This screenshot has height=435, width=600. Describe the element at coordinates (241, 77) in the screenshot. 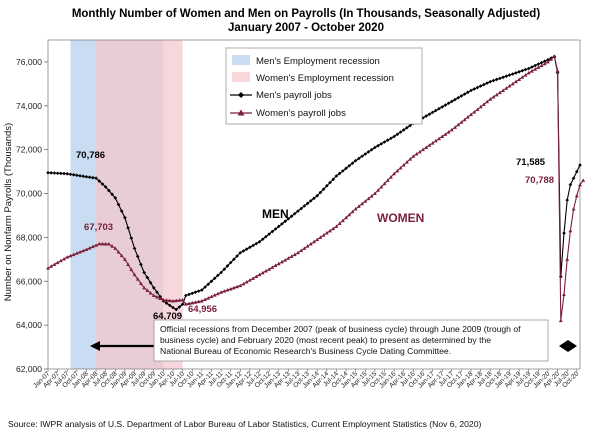

I see `legend-swatch-women-recession` at that location.